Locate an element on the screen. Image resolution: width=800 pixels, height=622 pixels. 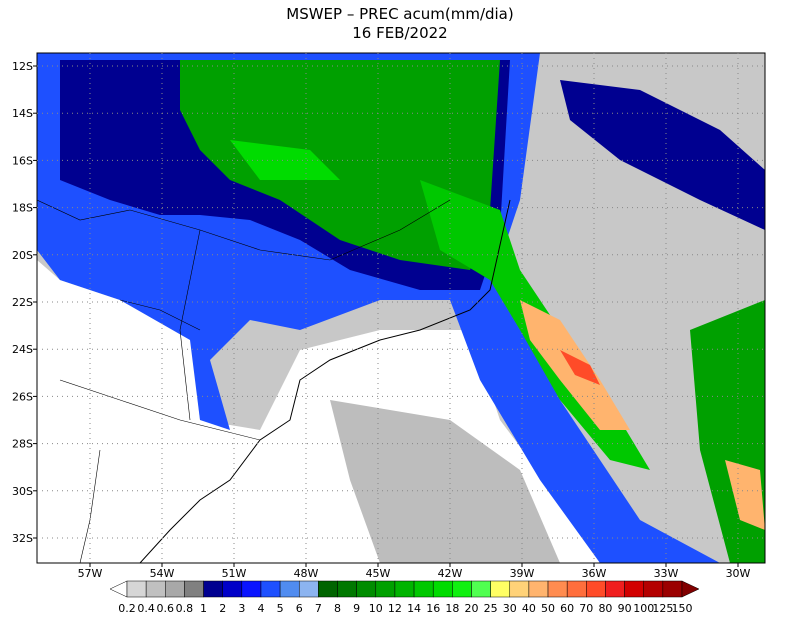
colorbar-label: 90 is located at coordinates (625, 608).